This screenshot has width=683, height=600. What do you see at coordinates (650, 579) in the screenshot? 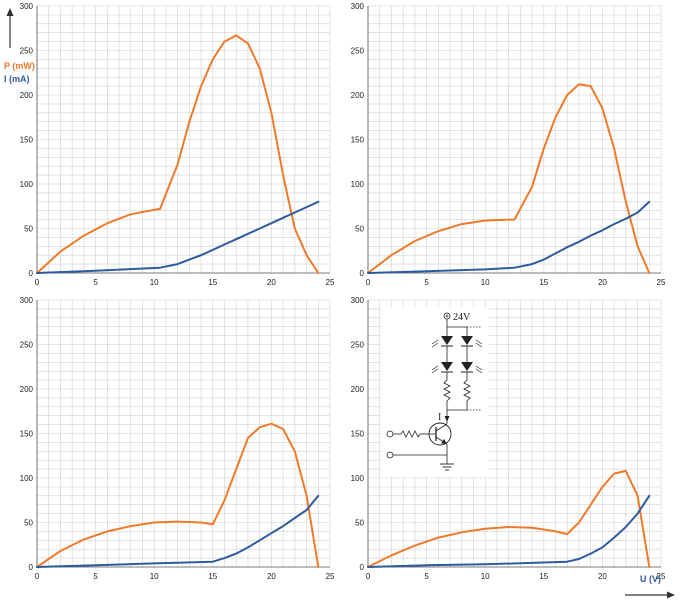
I see `voltage-axis-label: U (V)` at bounding box center [650, 579].